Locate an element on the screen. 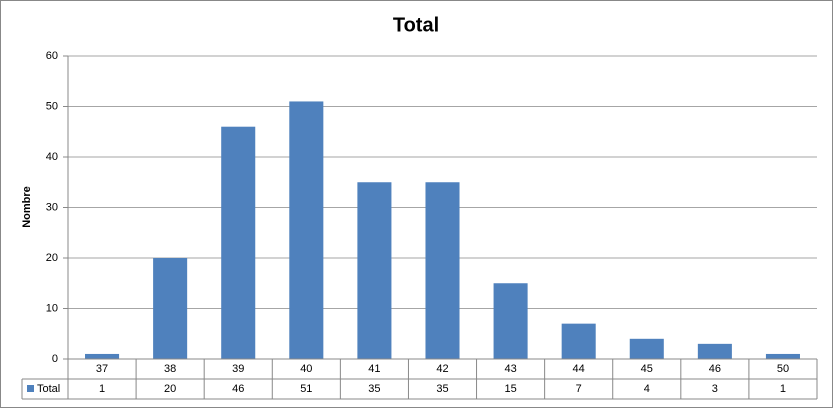 This screenshot has height=408, width=833. legend-swatch is located at coordinates (30, 388).